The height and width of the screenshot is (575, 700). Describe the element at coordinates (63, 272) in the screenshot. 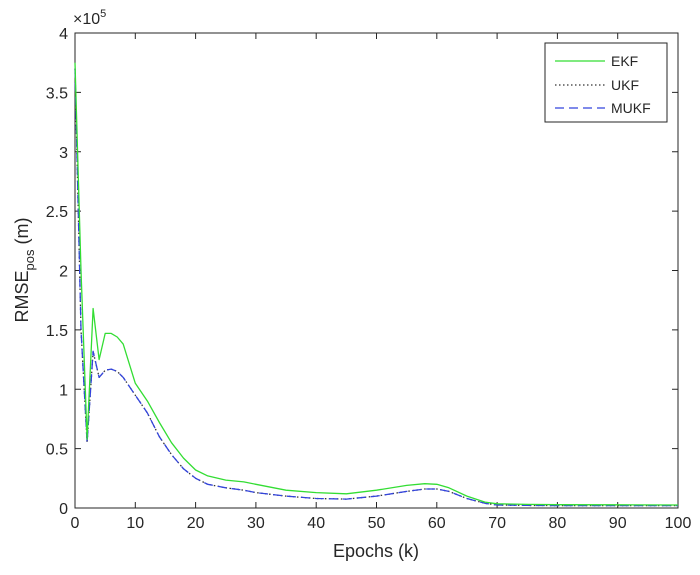

I see `y-tick-label: 2` at that location.